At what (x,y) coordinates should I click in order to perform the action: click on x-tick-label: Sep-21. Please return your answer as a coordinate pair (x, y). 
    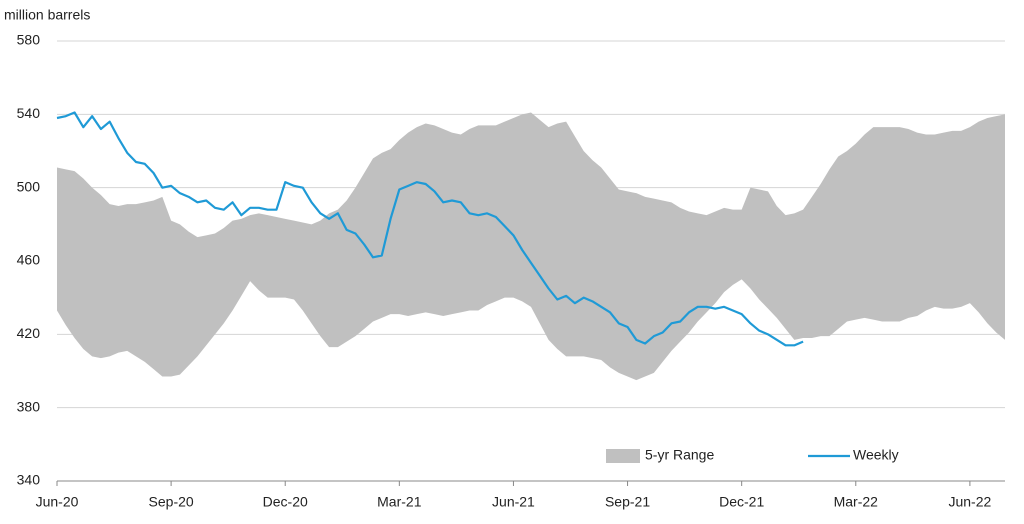
    Looking at the image, I should click on (627, 502).